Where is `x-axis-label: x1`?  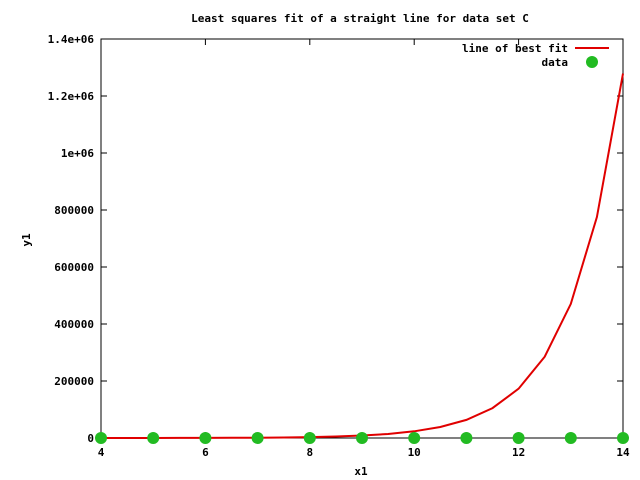
x-axis-label: x1 is located at coordinates (361, 471).